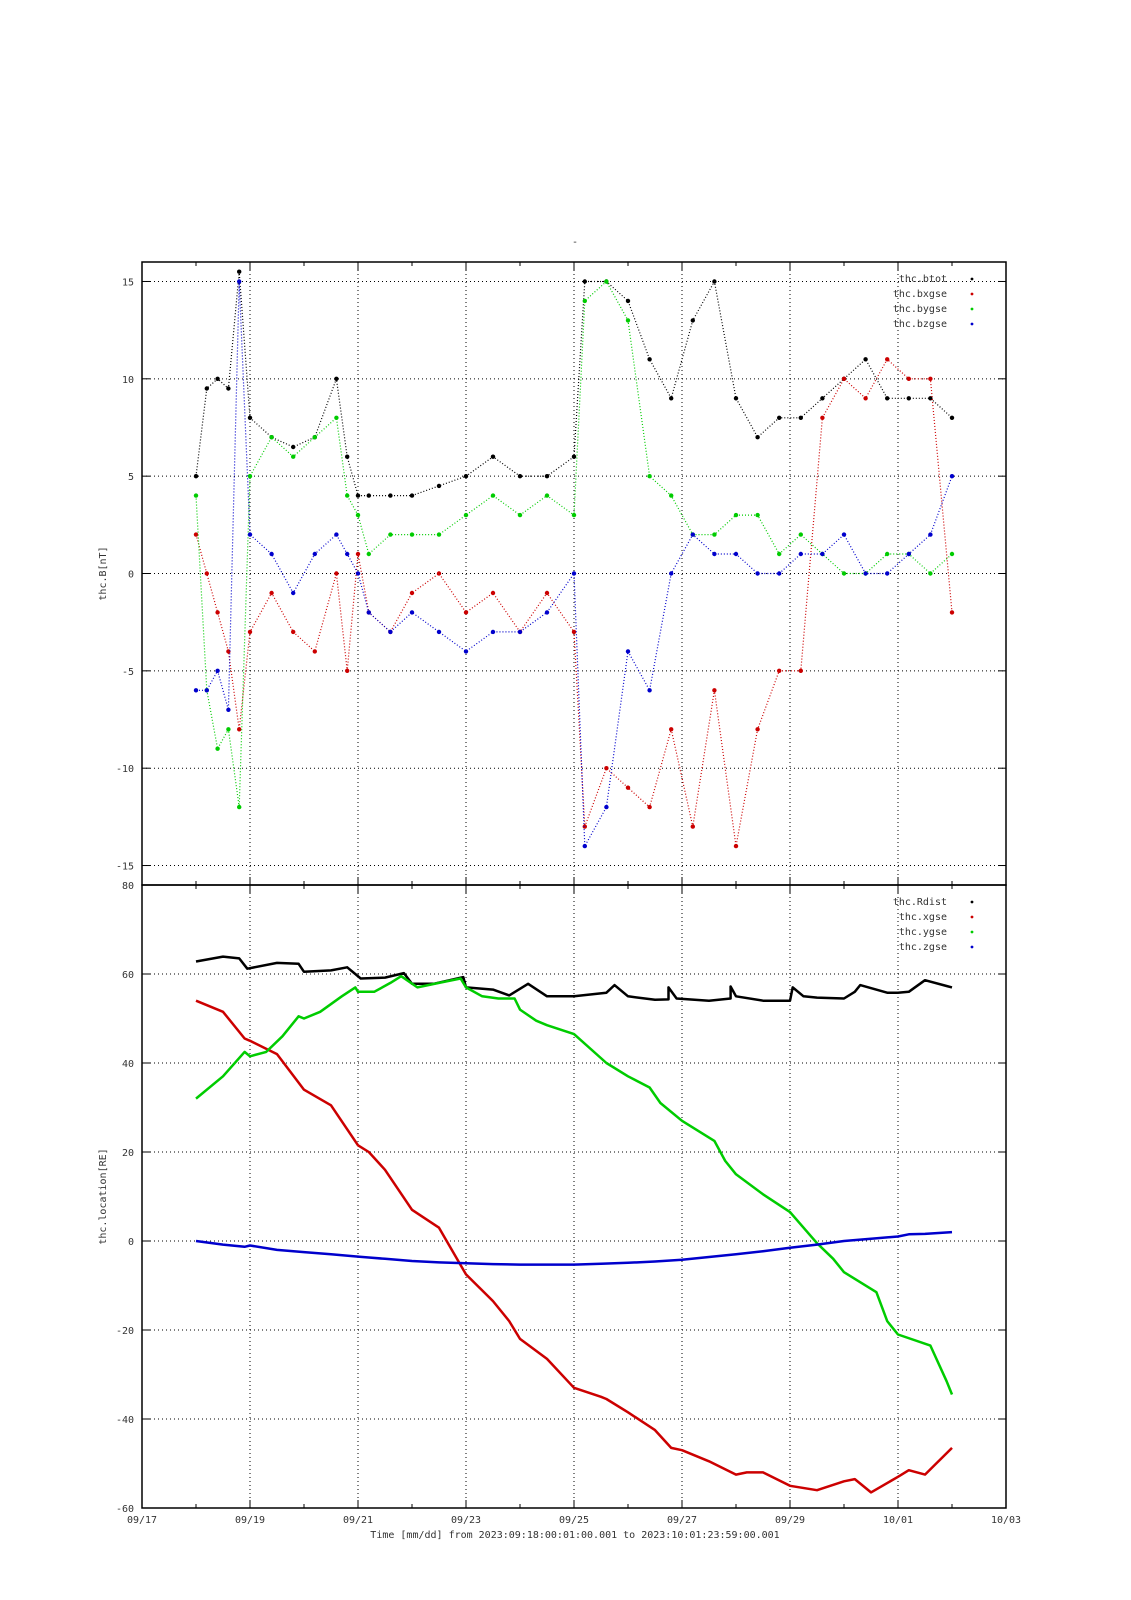  I want to click on x-tick-label: 10/03, so click(1006, 1520).